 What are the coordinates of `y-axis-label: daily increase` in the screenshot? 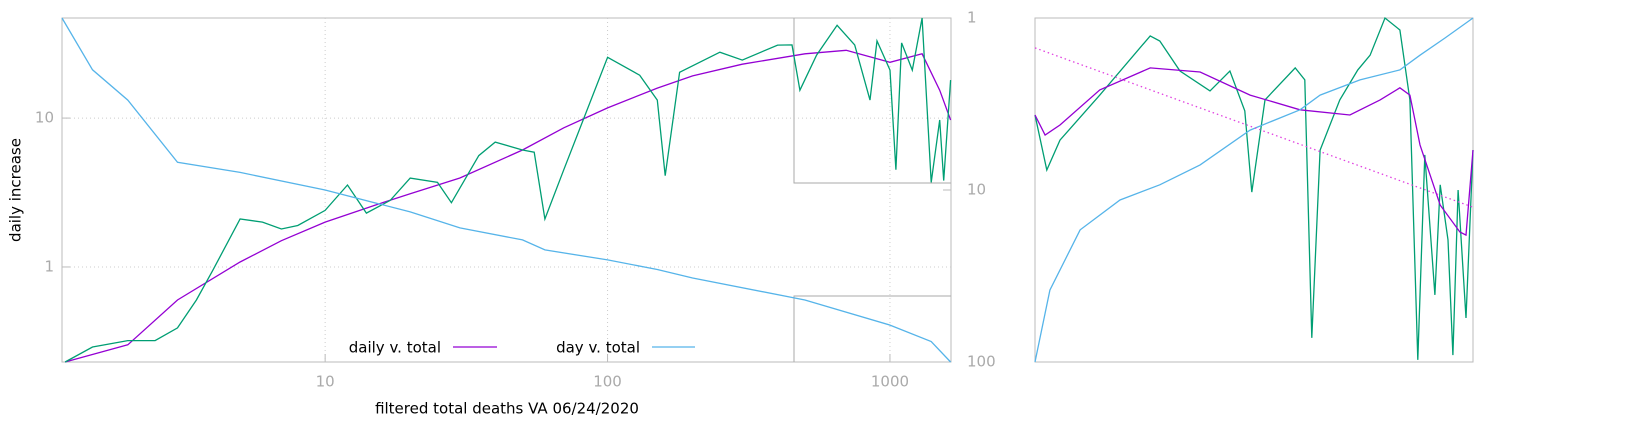 It's located at (16, 190).